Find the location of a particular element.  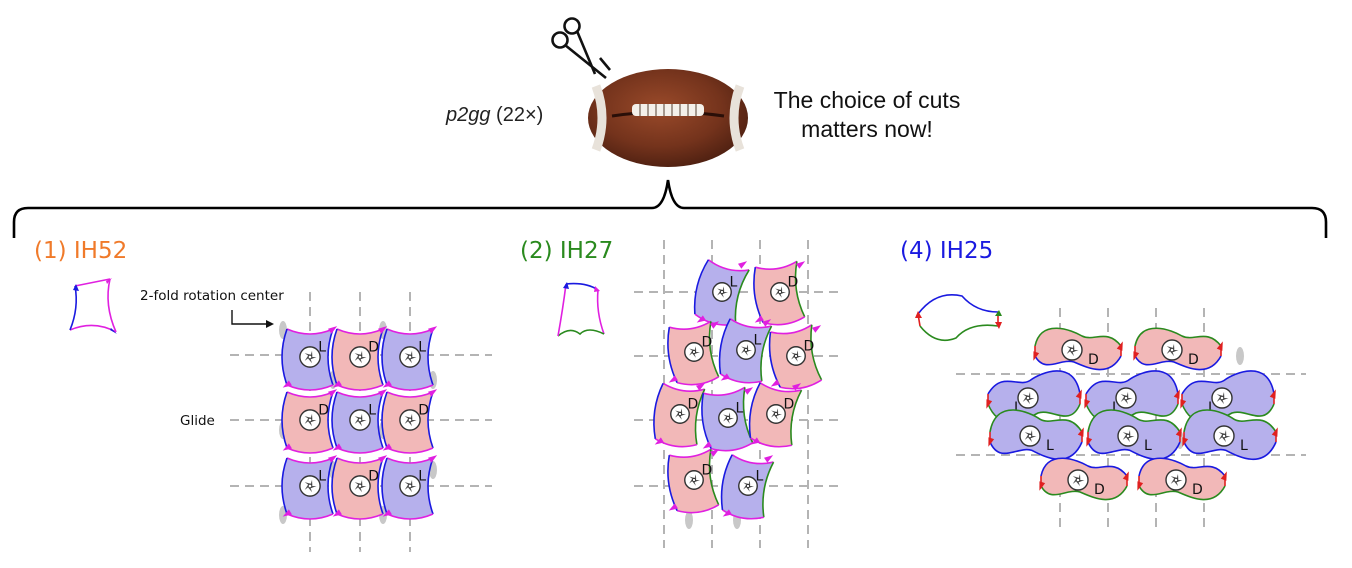

panel-title-1: (1) IH52 is located at coordinates (81, 251).